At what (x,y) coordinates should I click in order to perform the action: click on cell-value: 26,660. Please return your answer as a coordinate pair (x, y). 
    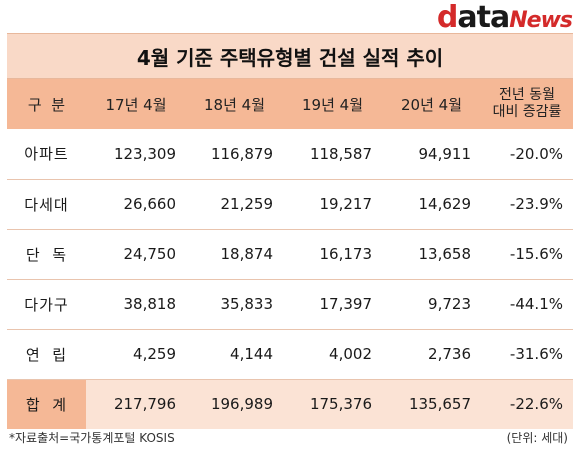
    Looking at the image, I should click on (150, 204).